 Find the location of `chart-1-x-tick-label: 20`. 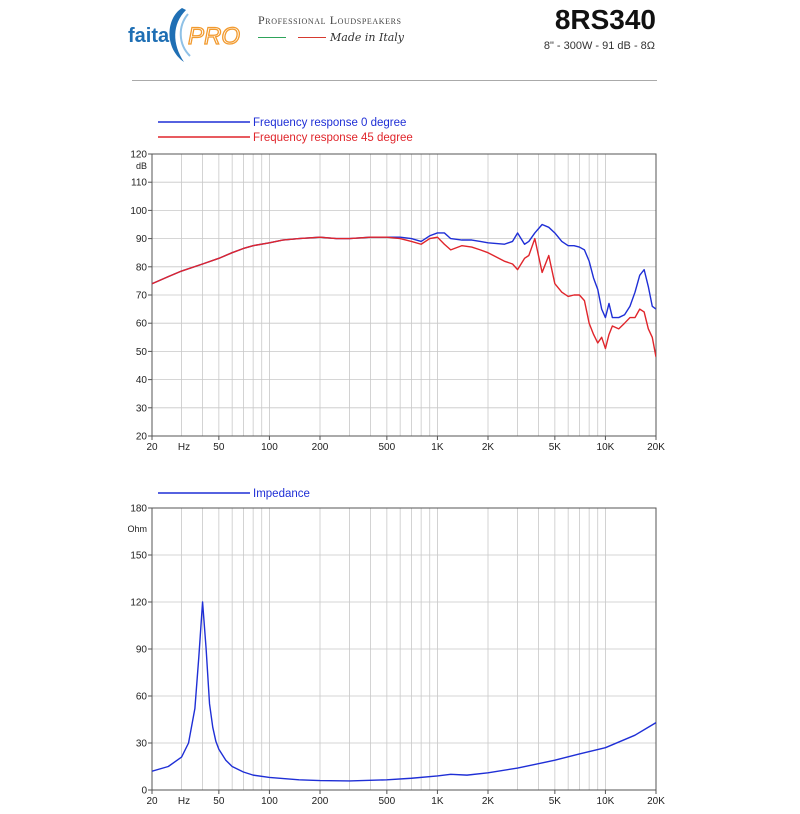

chart-1-x-tick-label: 20 is located at coordinates (152, 801).